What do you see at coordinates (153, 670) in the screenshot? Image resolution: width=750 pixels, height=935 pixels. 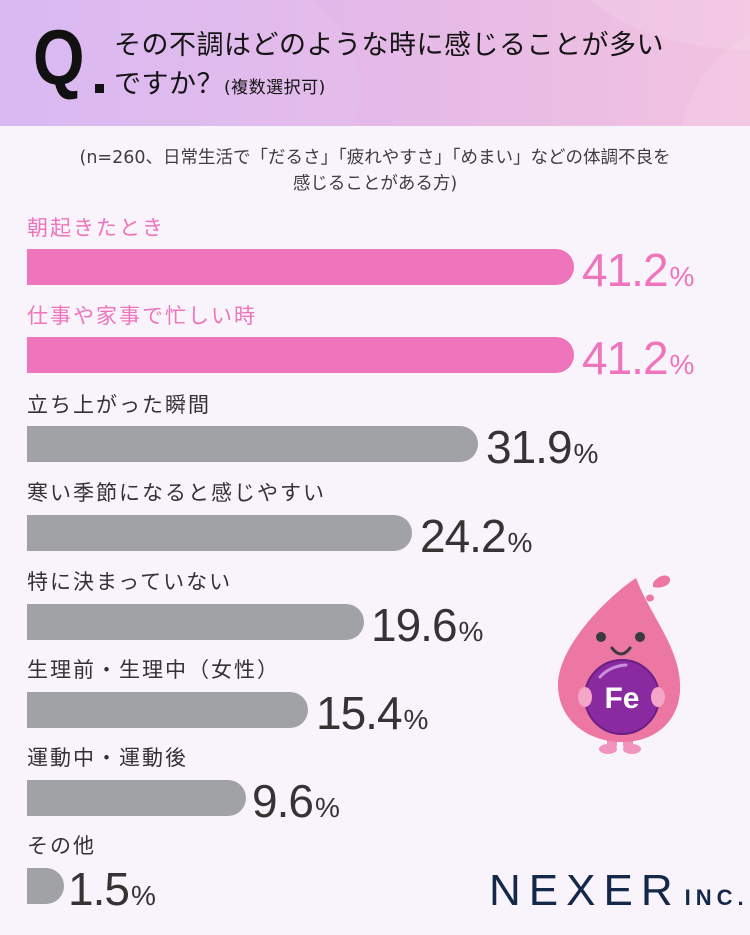 I see `bar-label: 生理前・生理中（女性）` at bounding box center [153, 670].